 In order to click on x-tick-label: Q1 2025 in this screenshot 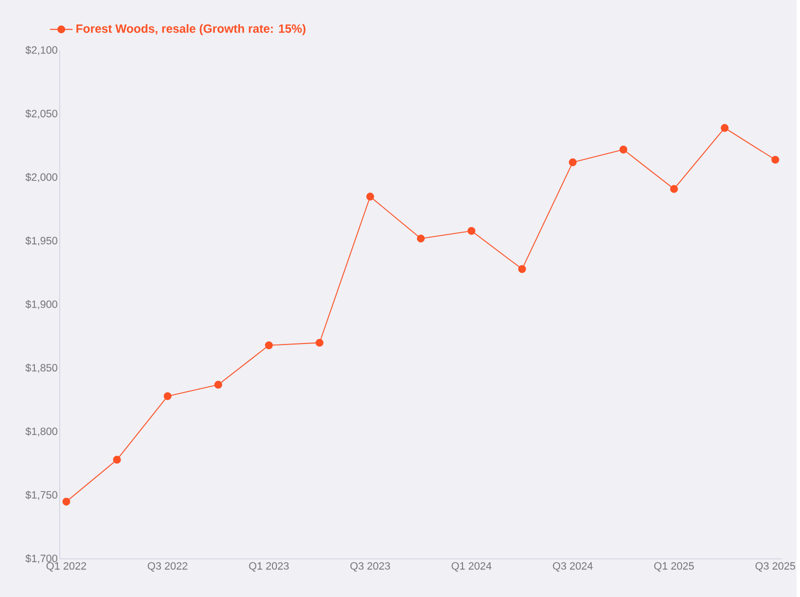, I will do `click(674, 567)`.